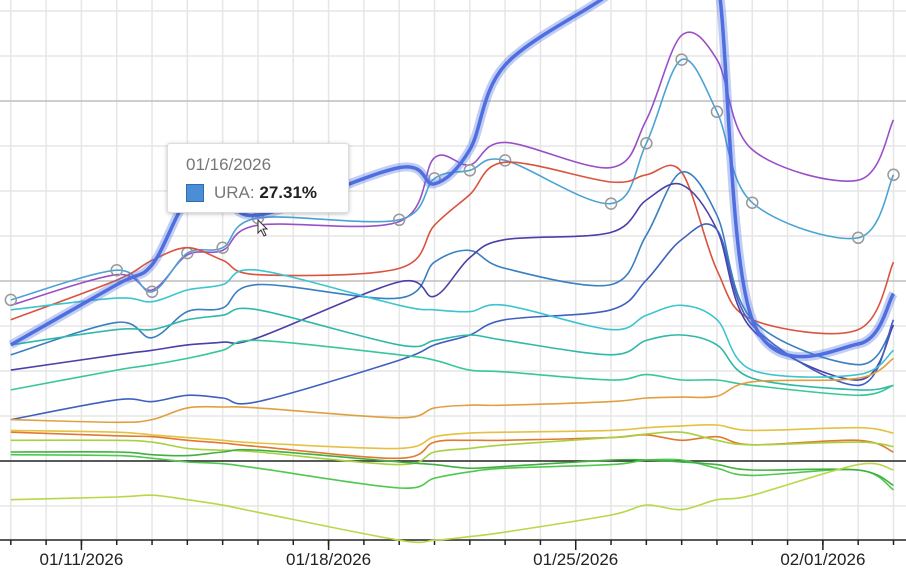 This screenshot has height=584, width=906. I want to click on tooltip: 01/16/2026 URA: 27.31%, so click(258, 178).